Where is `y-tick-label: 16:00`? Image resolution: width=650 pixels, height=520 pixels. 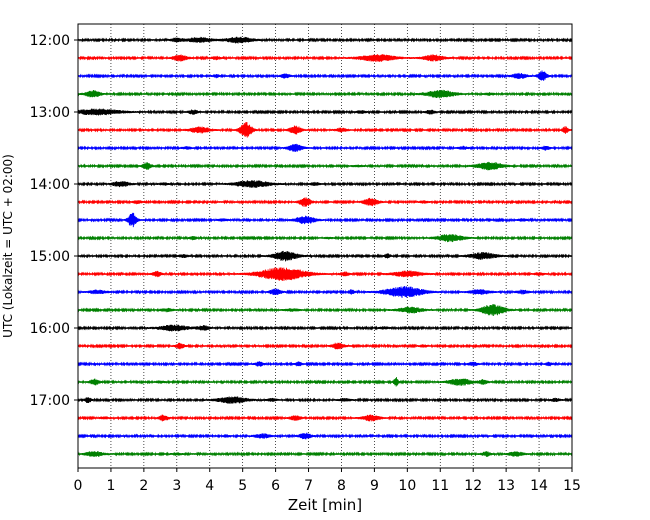 y-tick-label: 16:00 is located at coordinates (50, 329).